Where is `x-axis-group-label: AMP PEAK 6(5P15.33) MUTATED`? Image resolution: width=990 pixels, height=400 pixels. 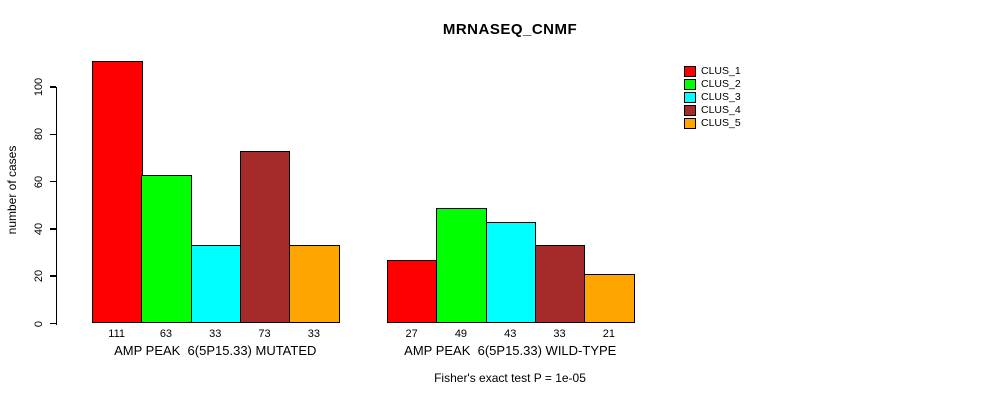 x-axis-group-label: AMP PEAK 6(5P15.33) MUTATED is located at coordinates (215, 350).